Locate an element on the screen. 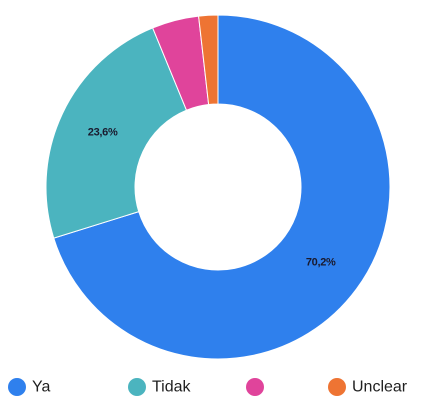  legend-marker-unclear is located at coordinates (337, 387).